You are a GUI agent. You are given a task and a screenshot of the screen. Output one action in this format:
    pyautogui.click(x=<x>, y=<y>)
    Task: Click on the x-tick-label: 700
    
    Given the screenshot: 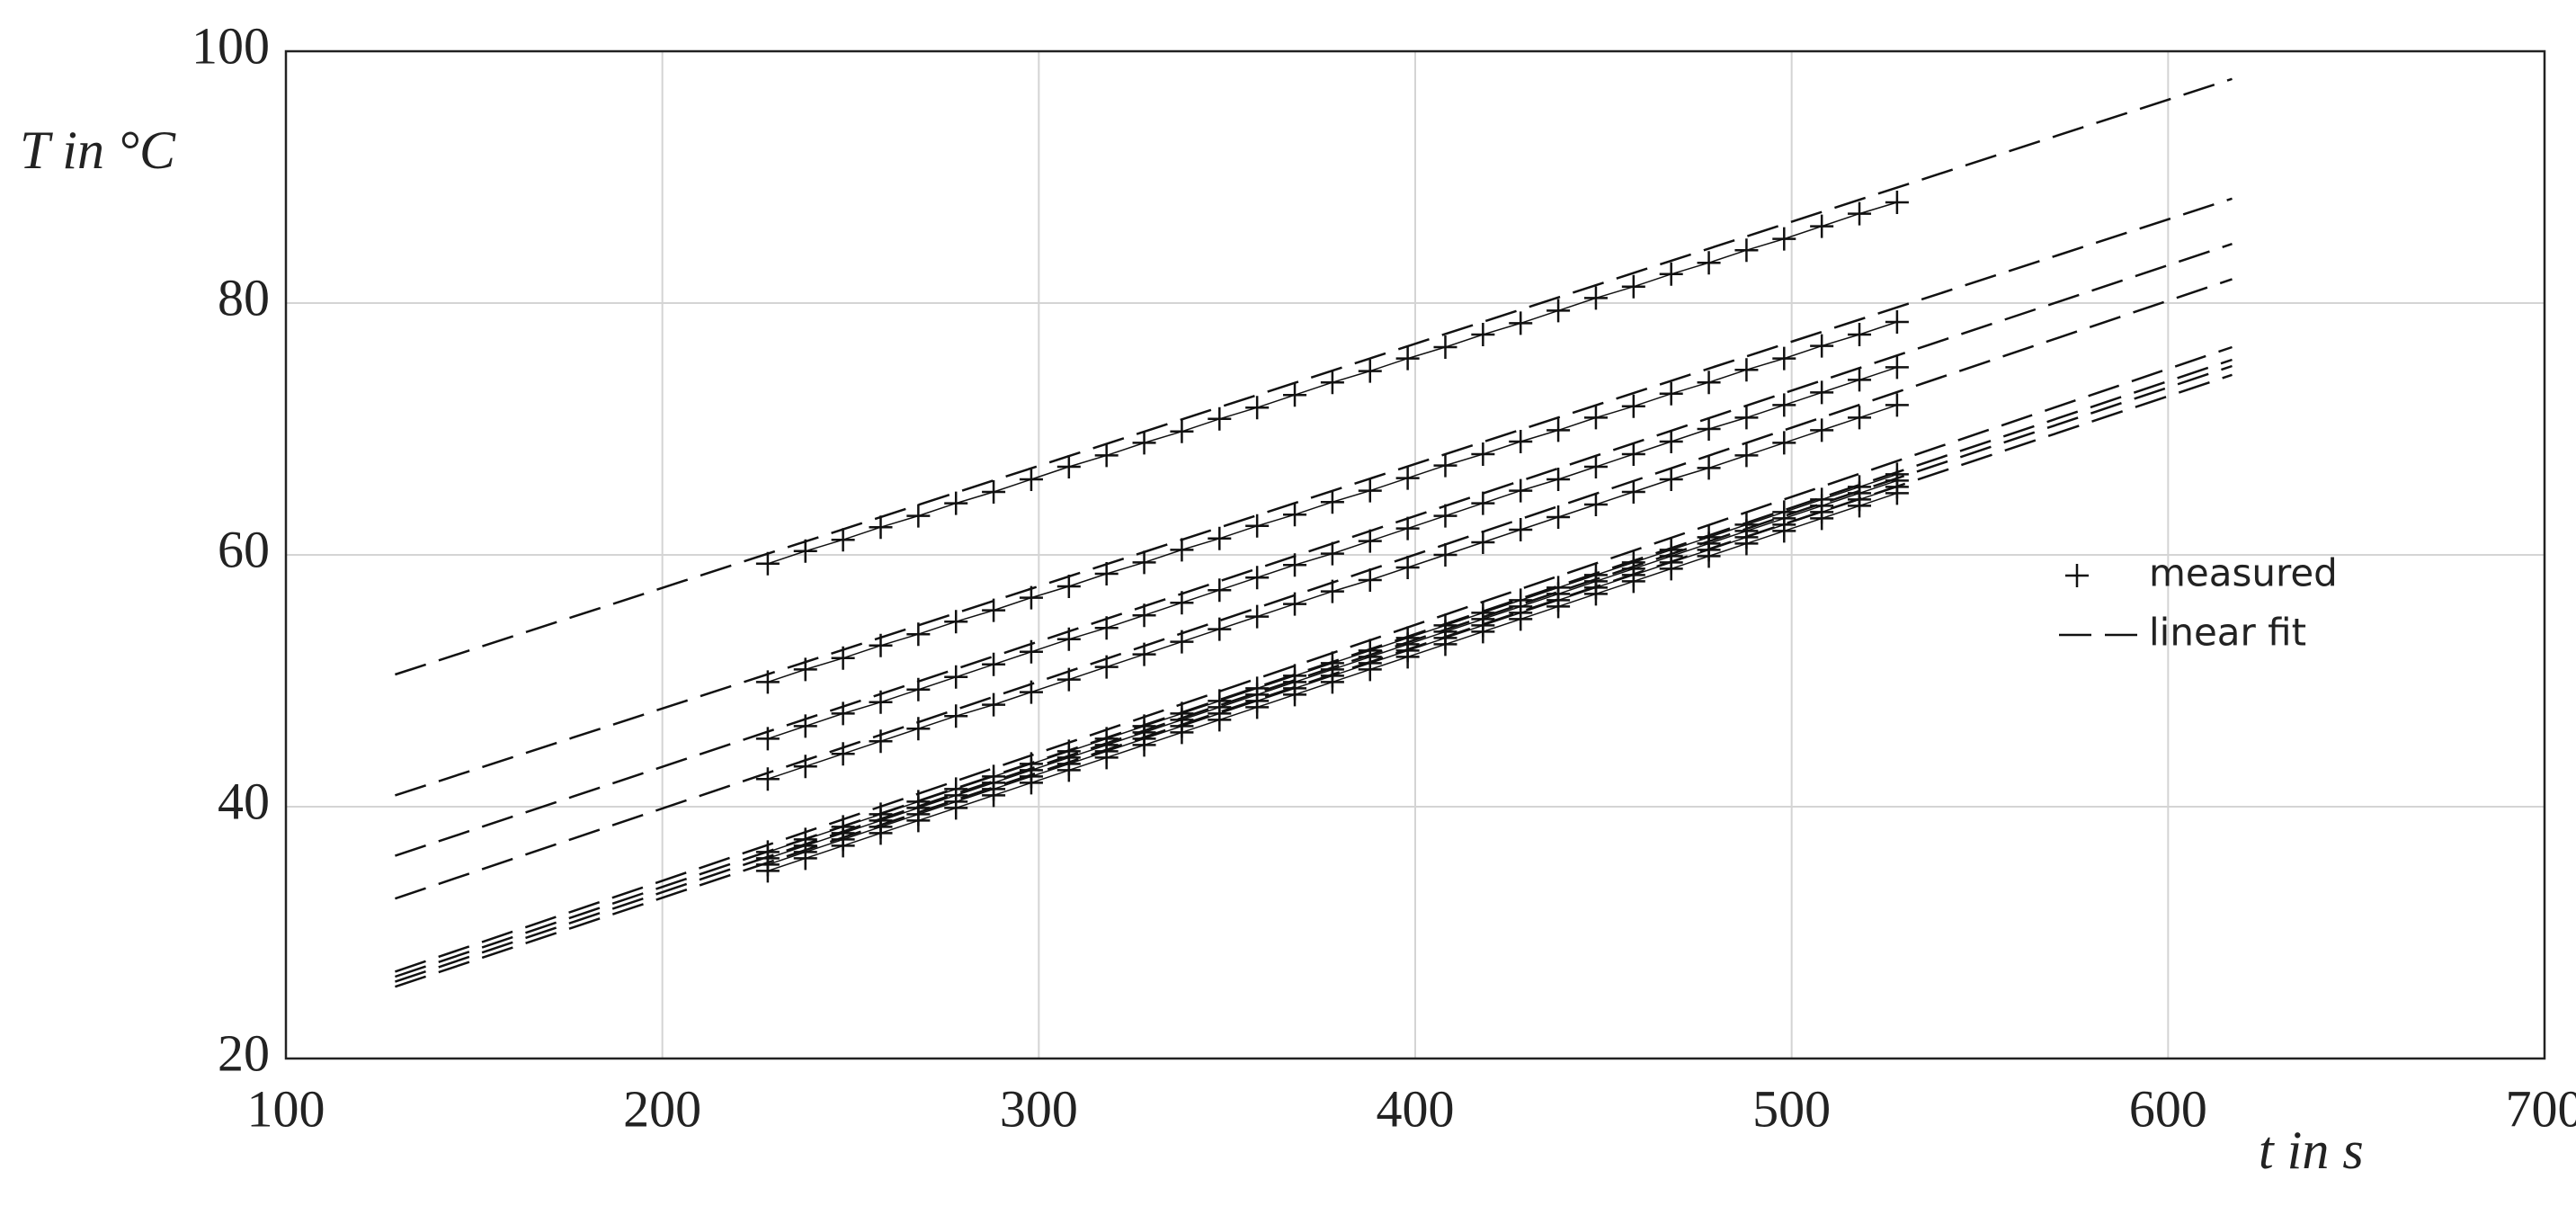 What is the action you would take?
    pyautogui.click(x=2541, y=1108)
    